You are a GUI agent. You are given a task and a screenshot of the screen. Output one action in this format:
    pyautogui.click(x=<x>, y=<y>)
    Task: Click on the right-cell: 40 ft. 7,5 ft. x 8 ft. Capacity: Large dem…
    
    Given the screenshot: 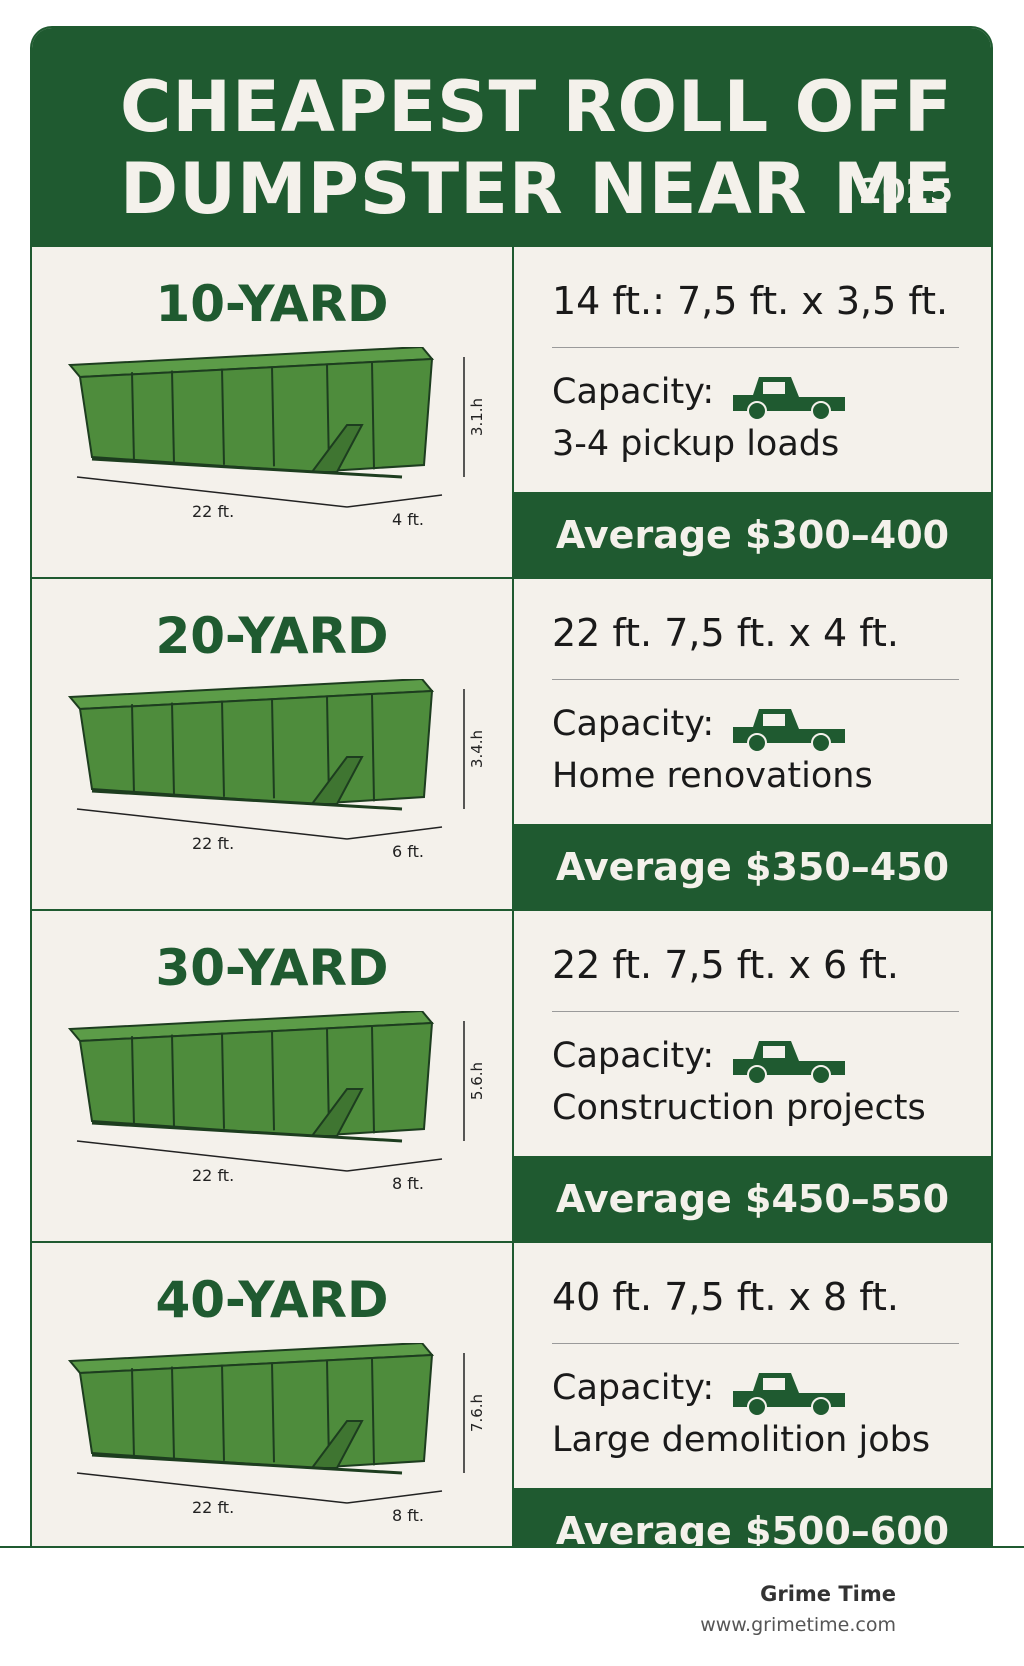 What is the action you would take?
    pyautogui.click(x=752, y=1395)
    